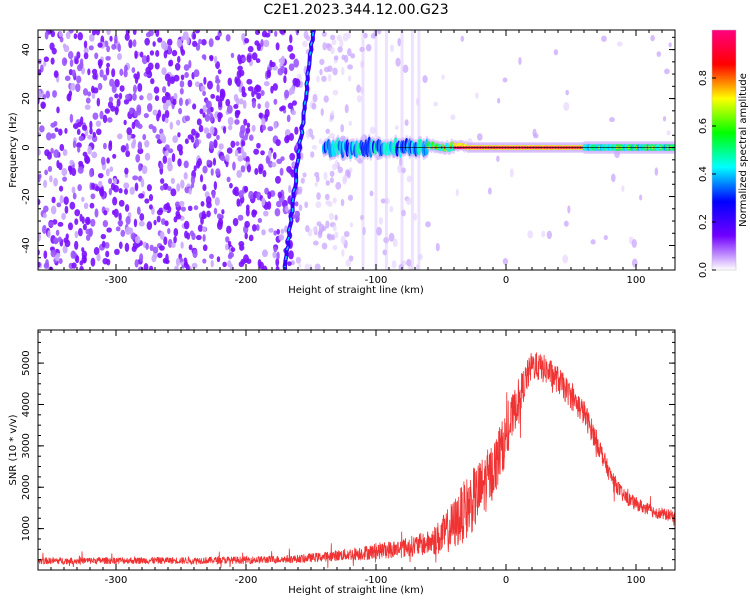  What do you see at coordinates (703, 222) in the screenshot?
I see `colorbar-tick-label: 0.2` at bounding box center [703, 222].